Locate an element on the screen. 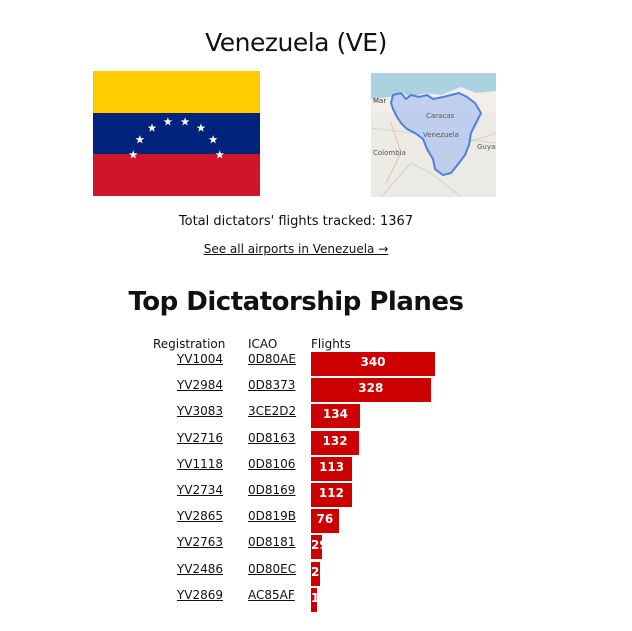 The image size is (632, 631). flights-bar: 24 is located at coordinates (315, 573).